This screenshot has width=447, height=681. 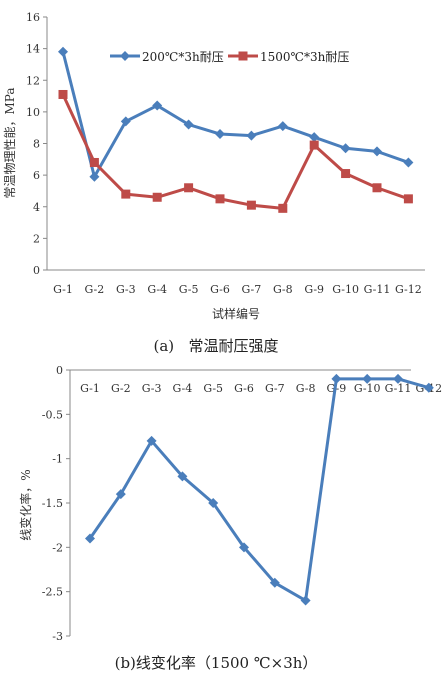 I want to click on chart-b-caption: (b)线变化率（1500 ℃×3h）, so click(x=216, y=663).